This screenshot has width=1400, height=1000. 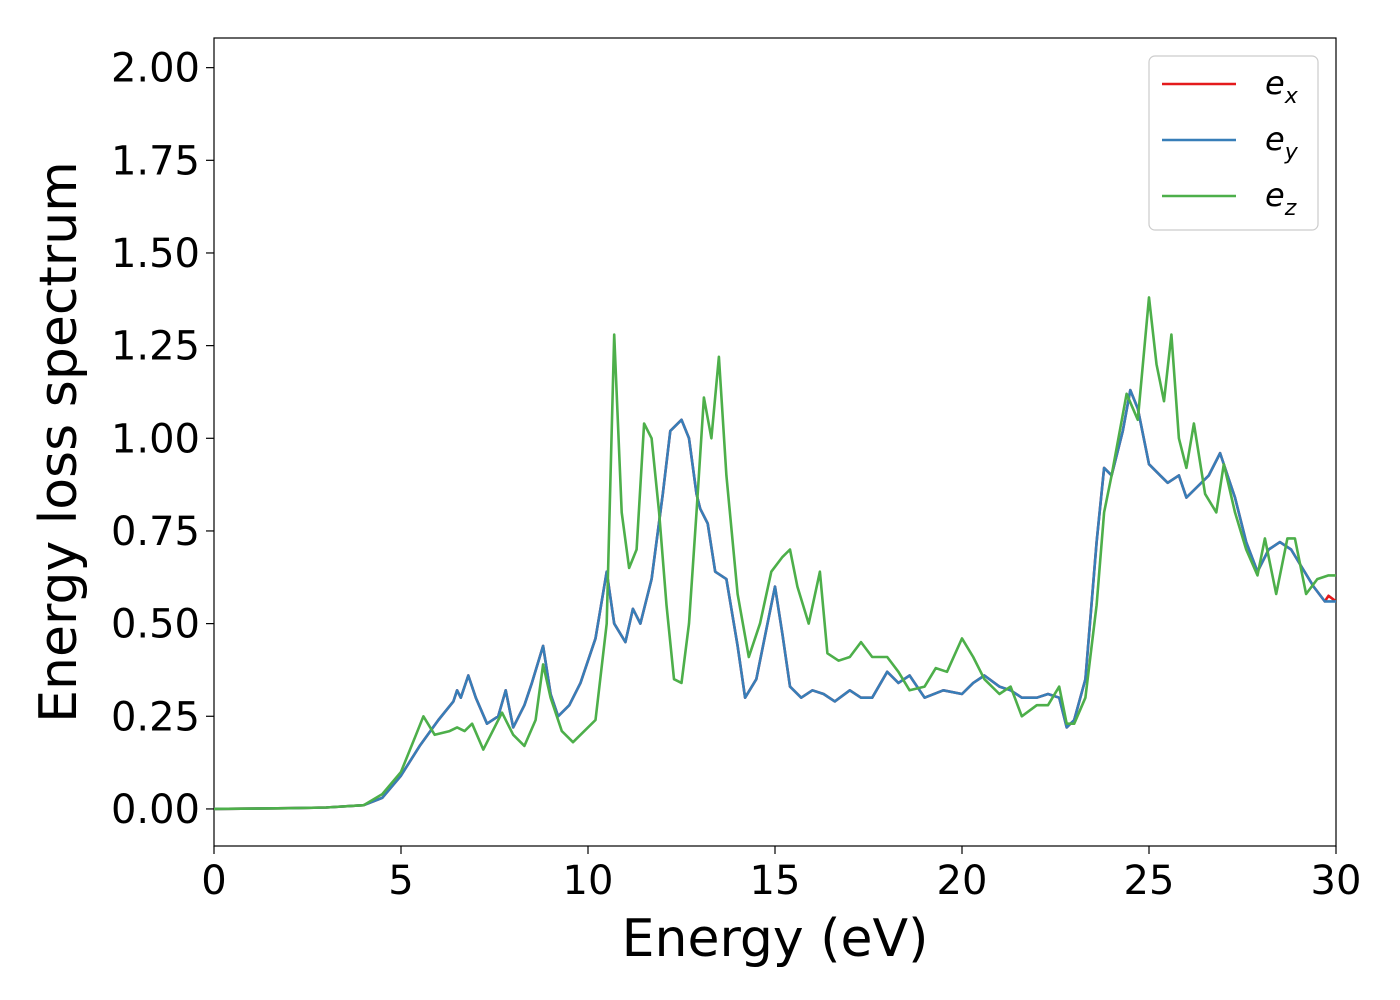 What do you see at coordinates (1233, 143) in the screenshot?
I see `legend-box` at bounding box center [1233, 143].